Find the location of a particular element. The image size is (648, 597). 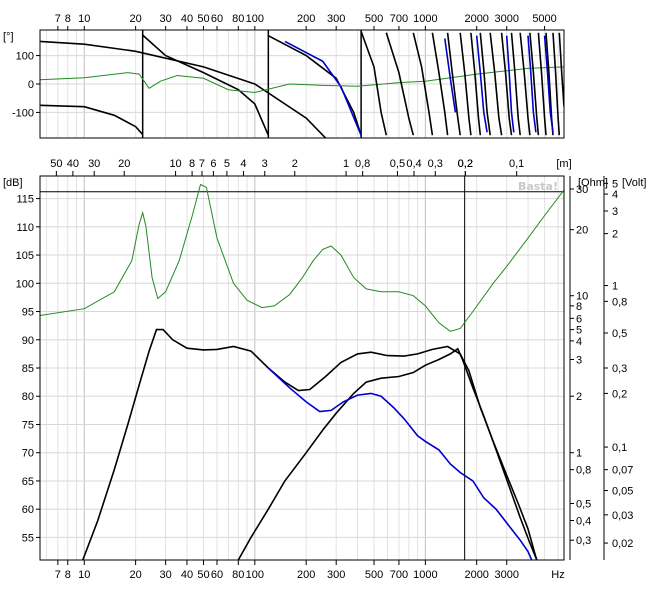

phase-x-tick-label: 80 is located at coordinates (238, 19).